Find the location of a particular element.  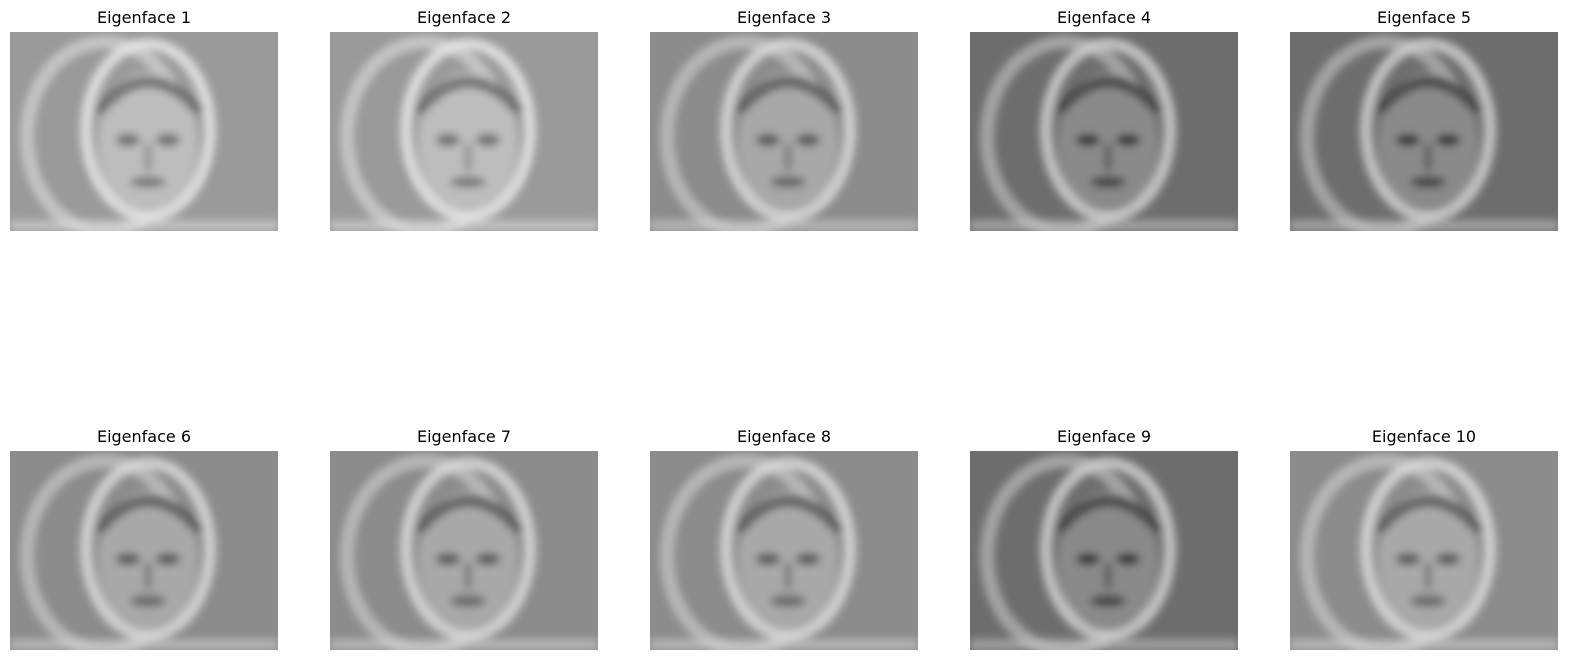

eigenface-panel: Eigenface 6 is located at coordinates (144, 539).